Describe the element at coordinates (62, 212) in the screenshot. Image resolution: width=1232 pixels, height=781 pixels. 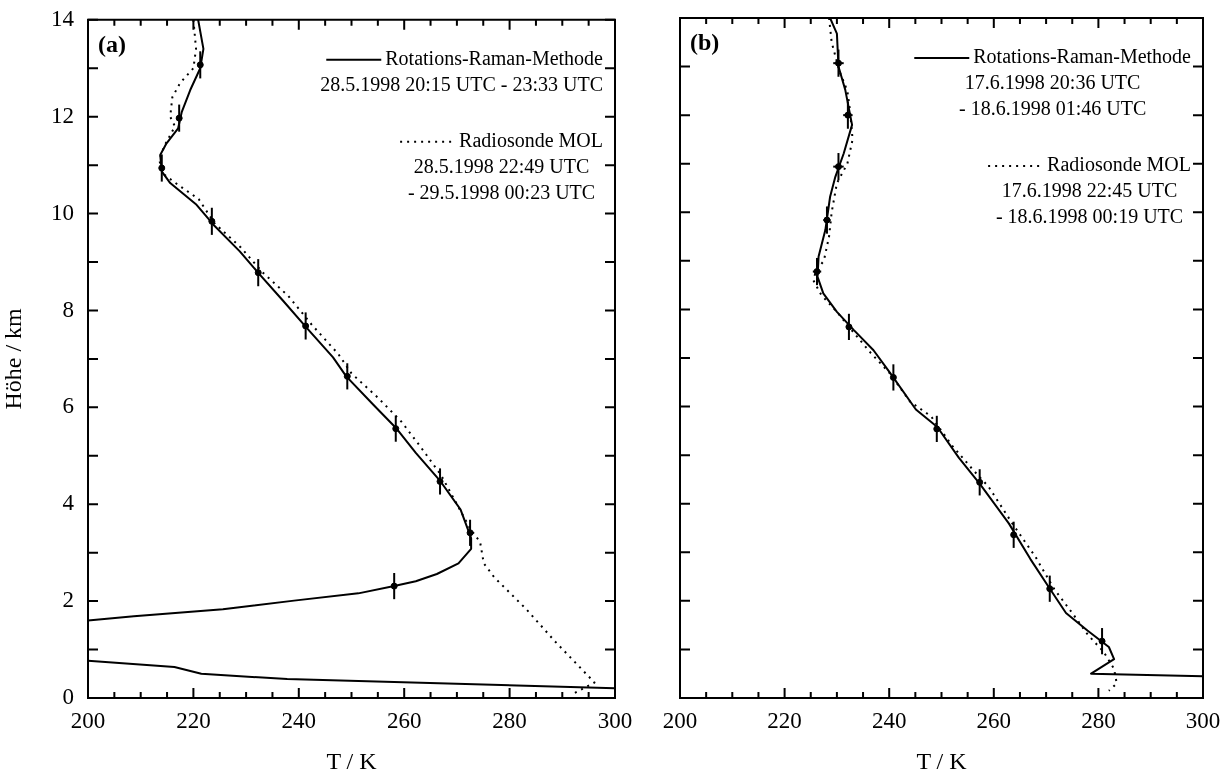
I see `y-tick-label: 10` at that location.